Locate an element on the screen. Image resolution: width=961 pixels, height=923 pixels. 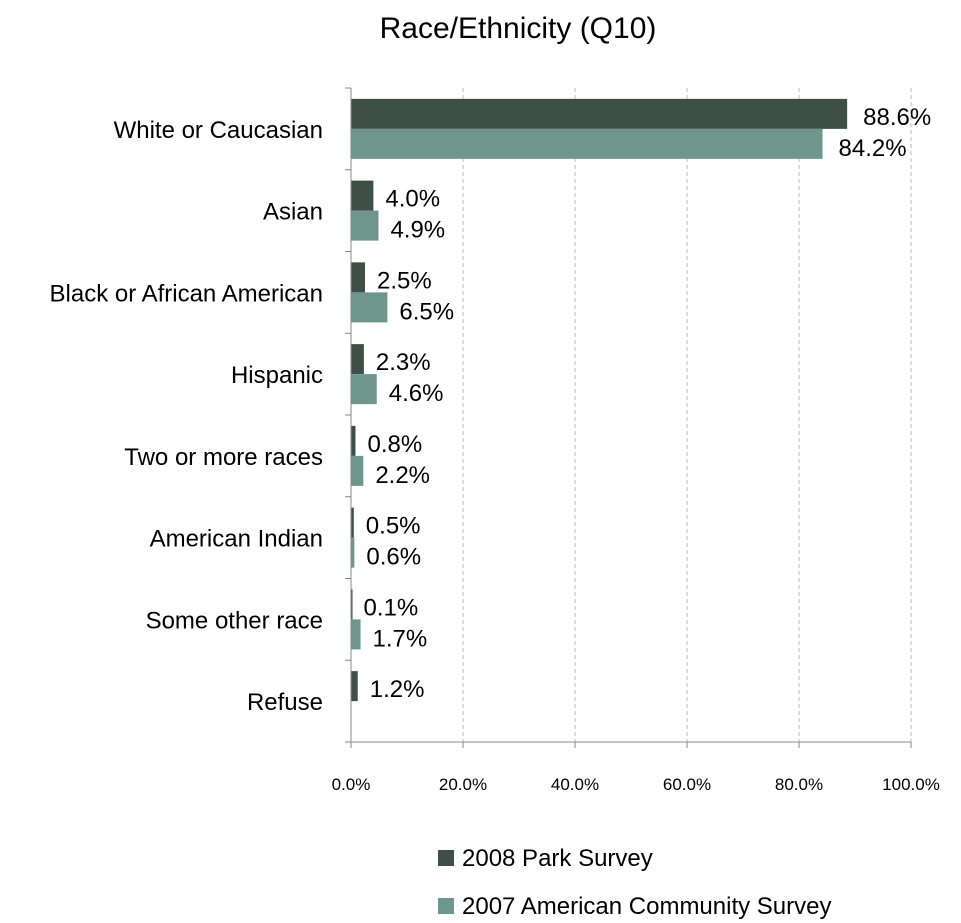
category-label: Hispanic is located at coordinates (277, 375).